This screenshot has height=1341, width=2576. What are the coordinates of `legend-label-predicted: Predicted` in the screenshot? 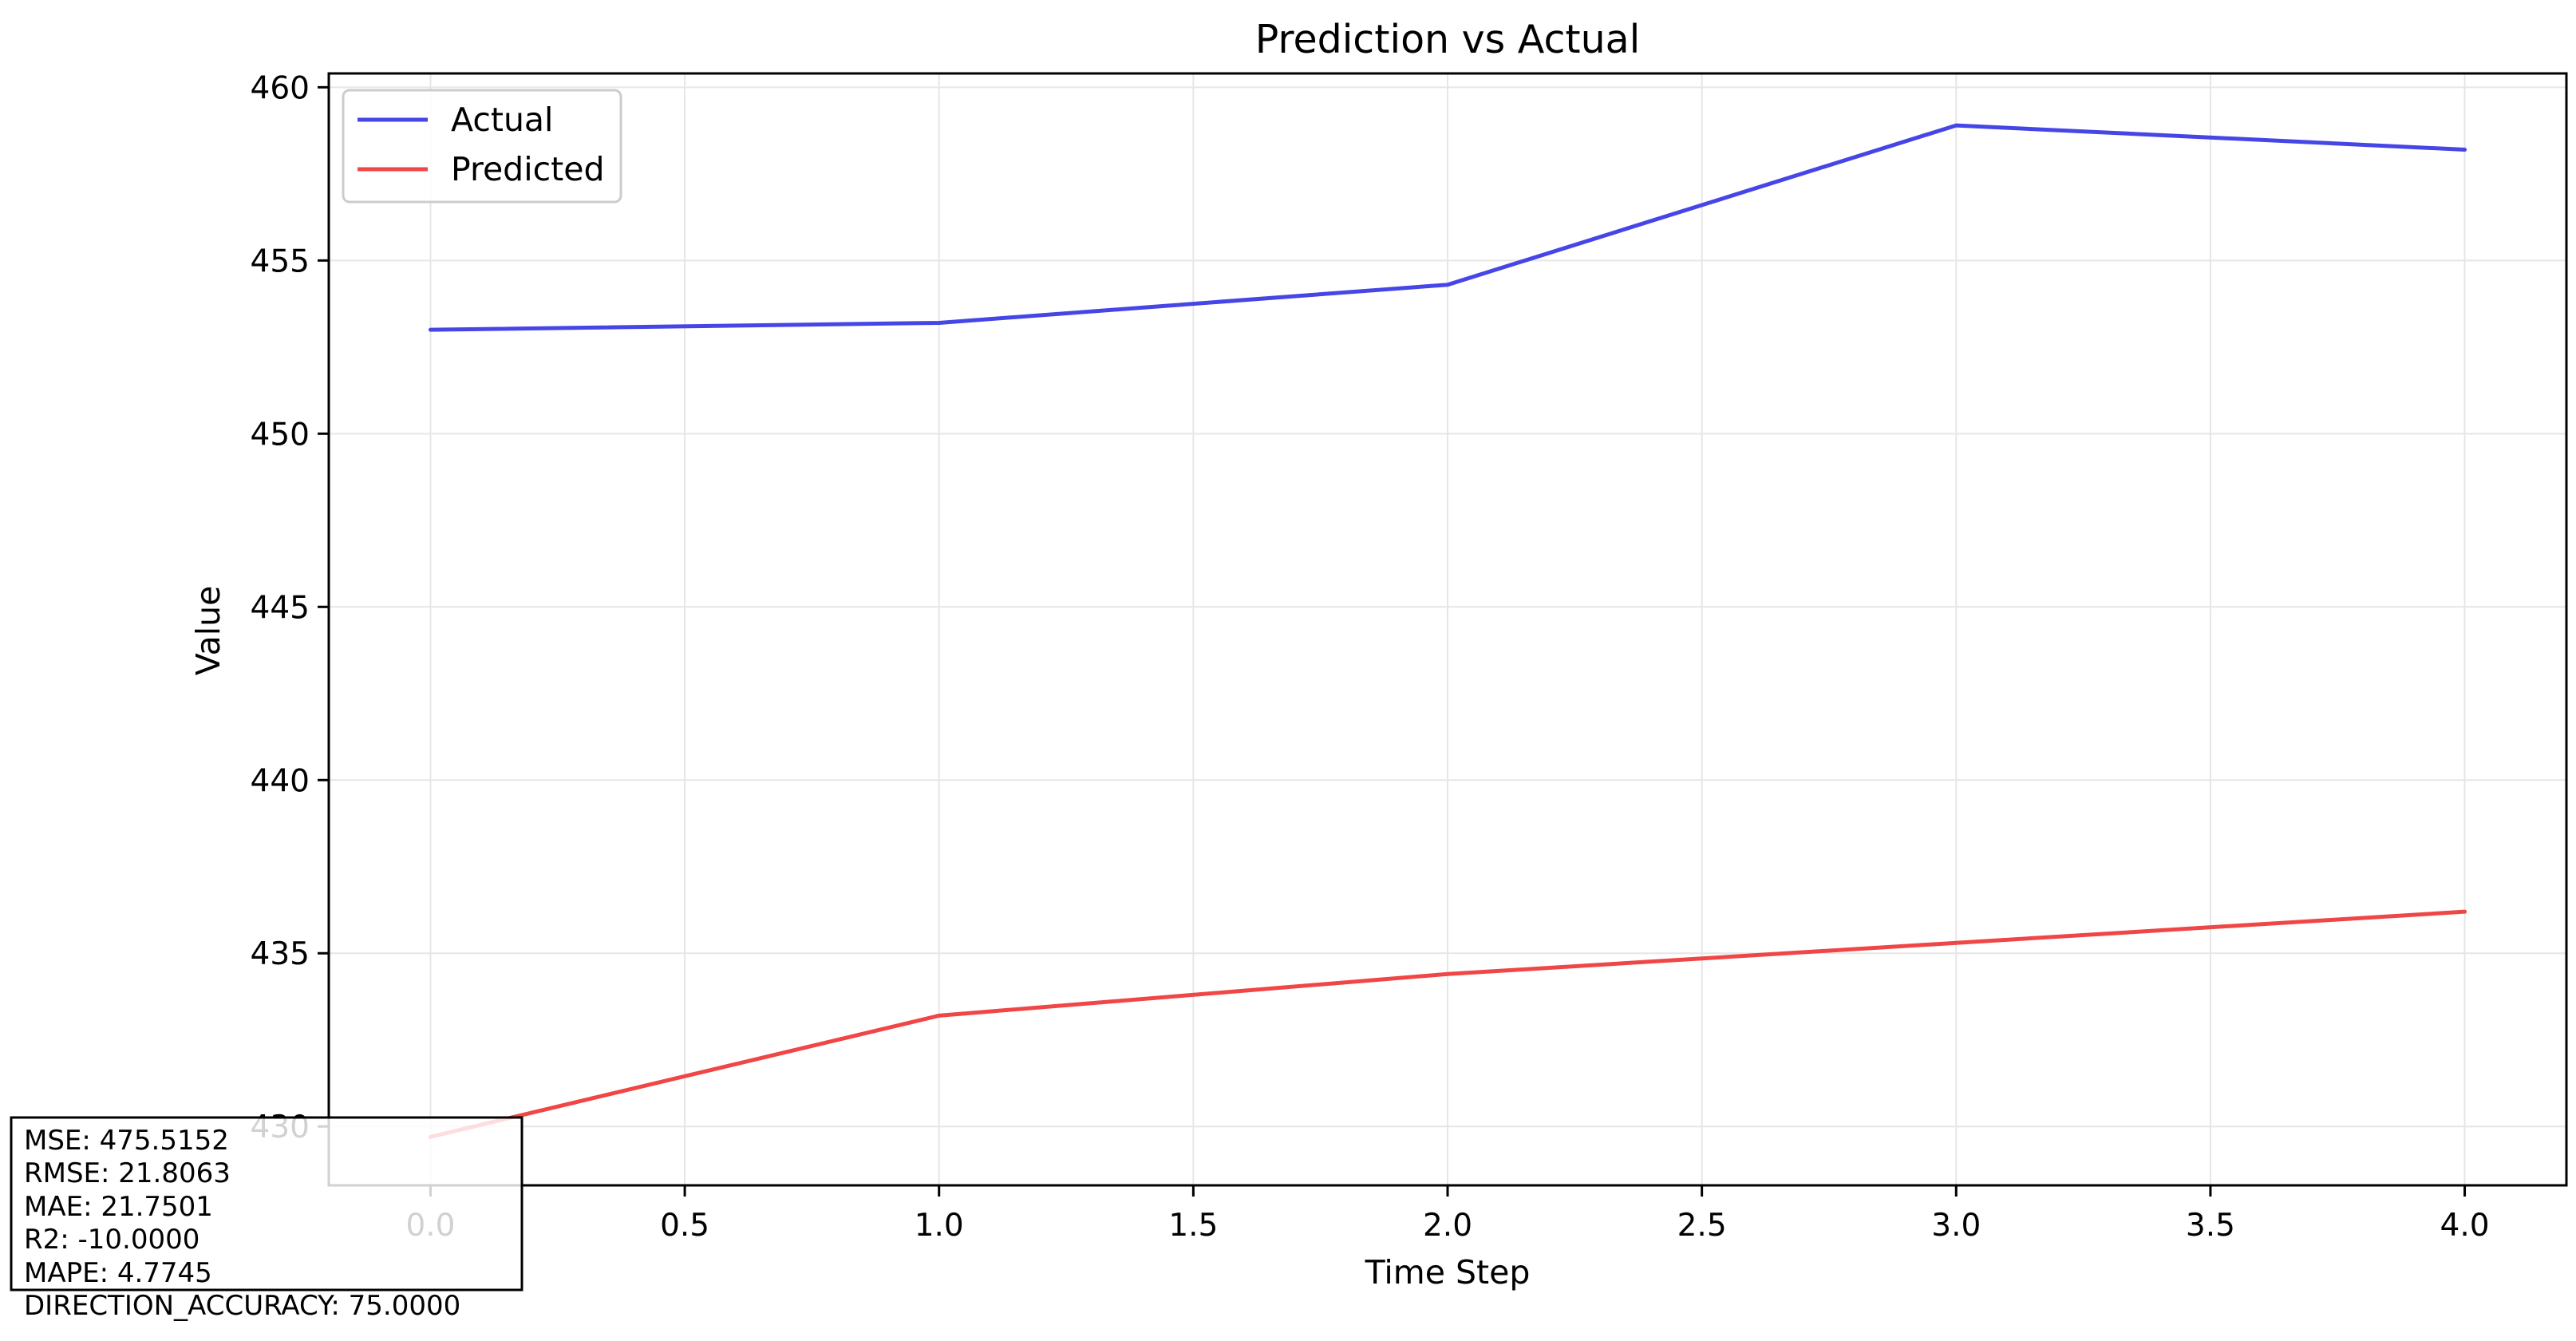 It's located at (527, 169).